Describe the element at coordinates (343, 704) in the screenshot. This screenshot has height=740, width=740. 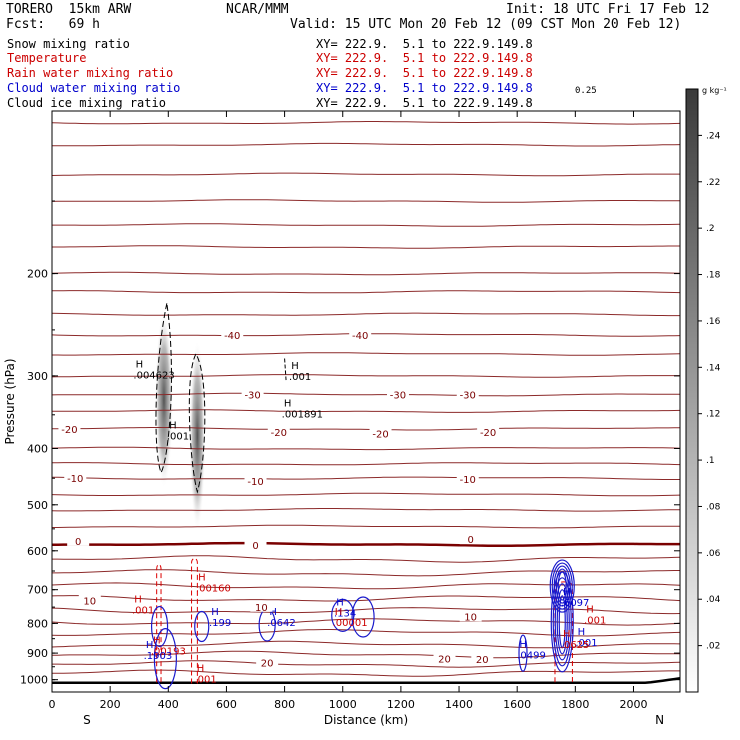
I see `x-tick-label: 1000` at that location.